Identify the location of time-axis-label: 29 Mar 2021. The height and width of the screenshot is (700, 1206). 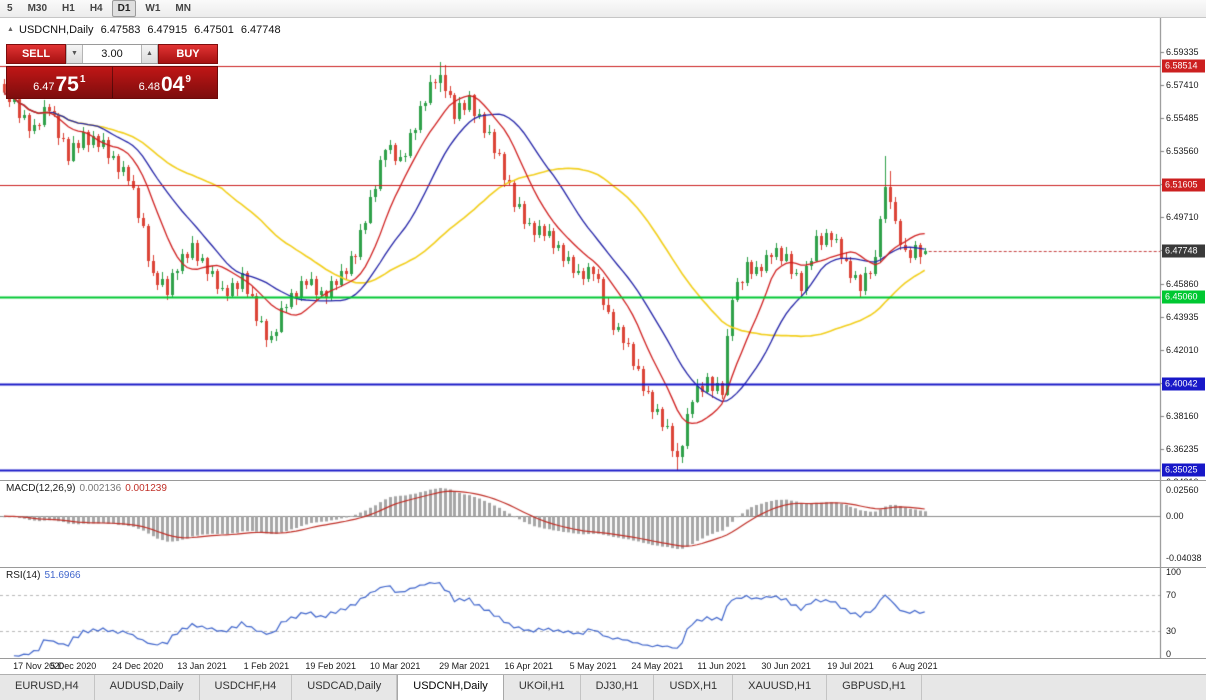
(464, 666).